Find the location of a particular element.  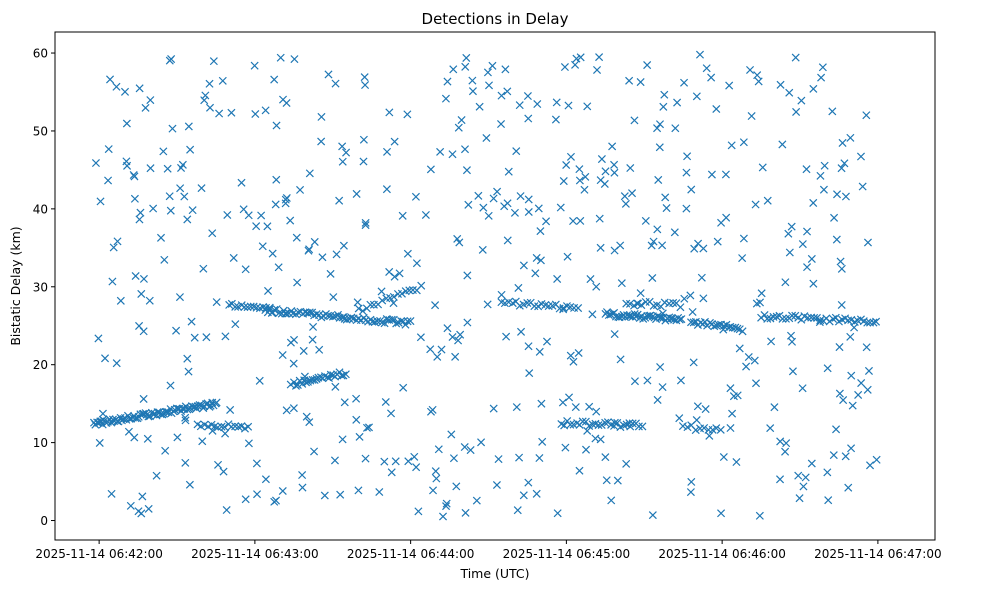

x-tick-label: 2025-11-14 06:43:00 is located at coordinates (254, 554).